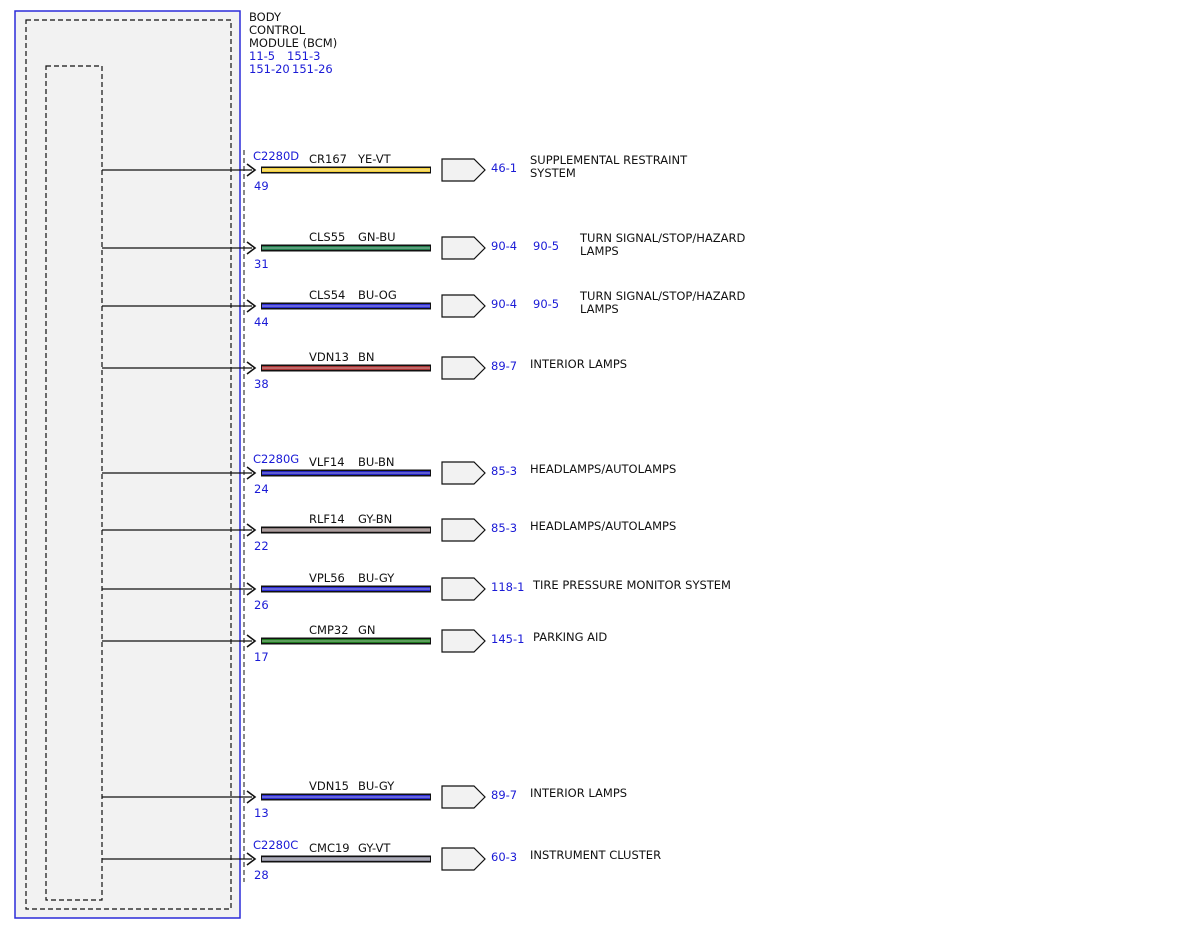 This screenshot has height=927, width=1200. Describe the element at coordinates (269, 69) in the screenshot. I see `module-ref: 151-20` at that location.